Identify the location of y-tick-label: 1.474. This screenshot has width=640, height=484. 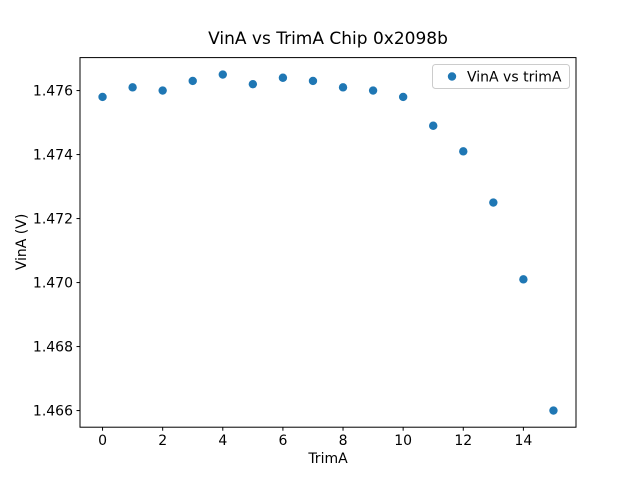
(53, 156).